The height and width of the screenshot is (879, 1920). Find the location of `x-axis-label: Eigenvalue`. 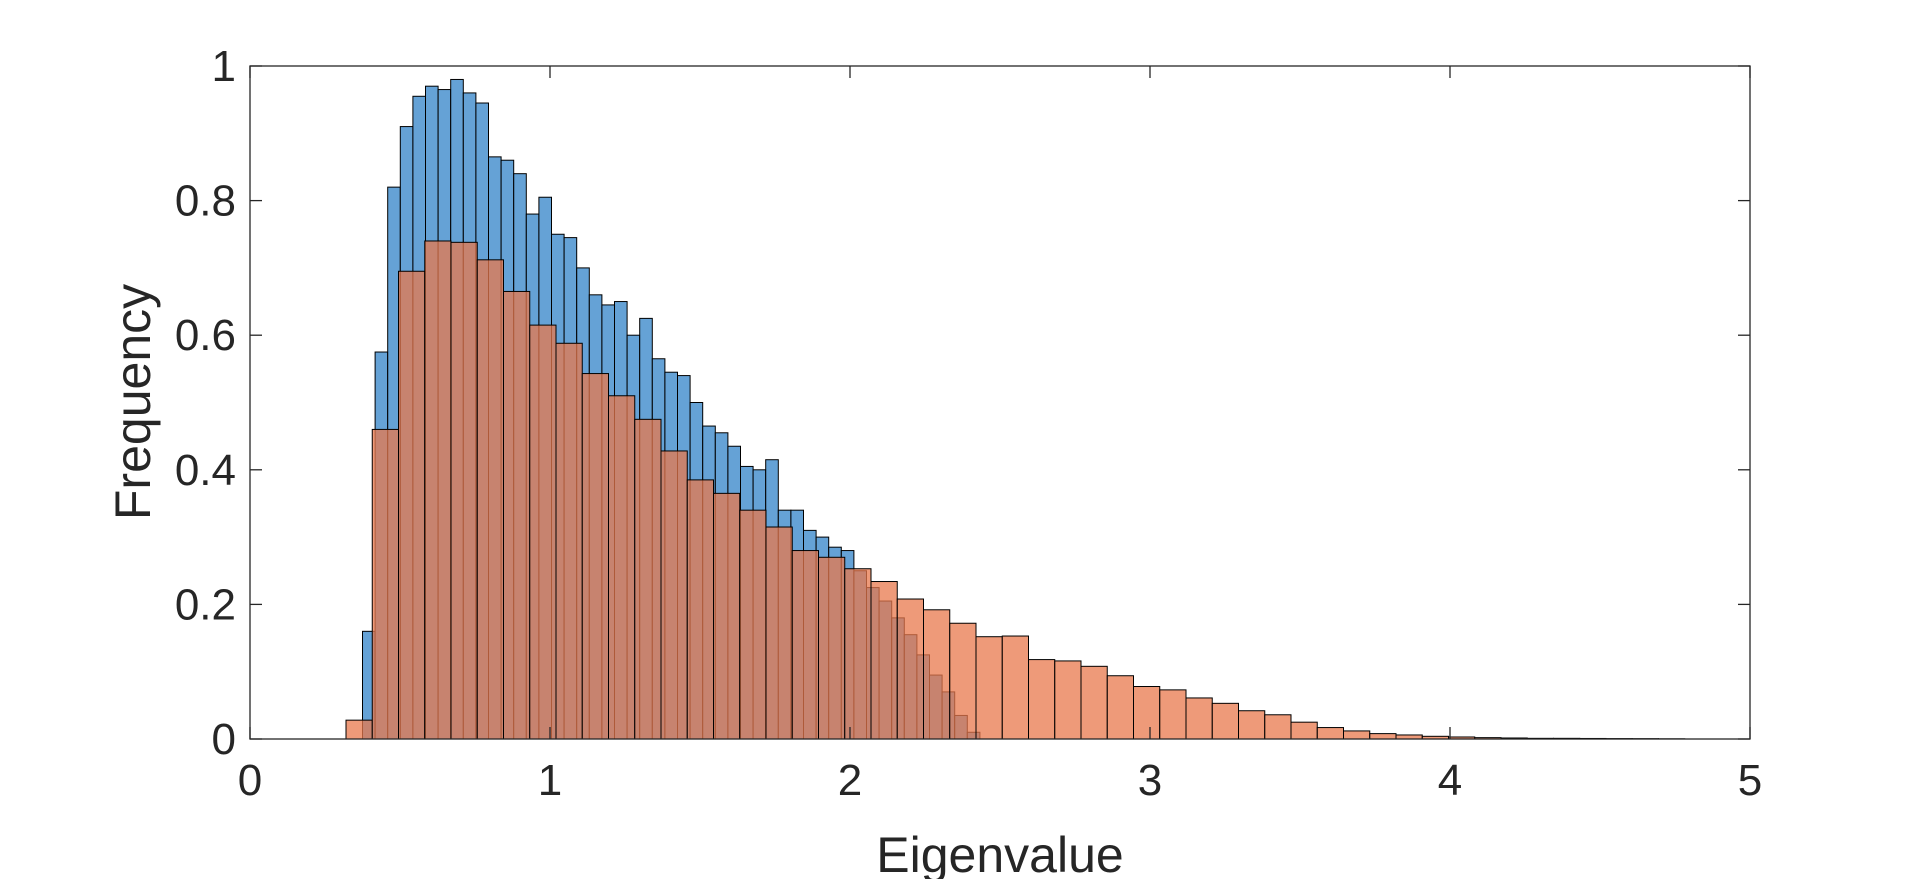

x-axis-label: Eigenvalue is located at coordinates (999, 853).